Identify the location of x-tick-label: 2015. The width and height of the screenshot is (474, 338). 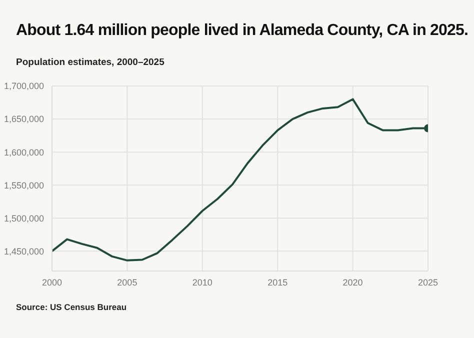
(278, 282).